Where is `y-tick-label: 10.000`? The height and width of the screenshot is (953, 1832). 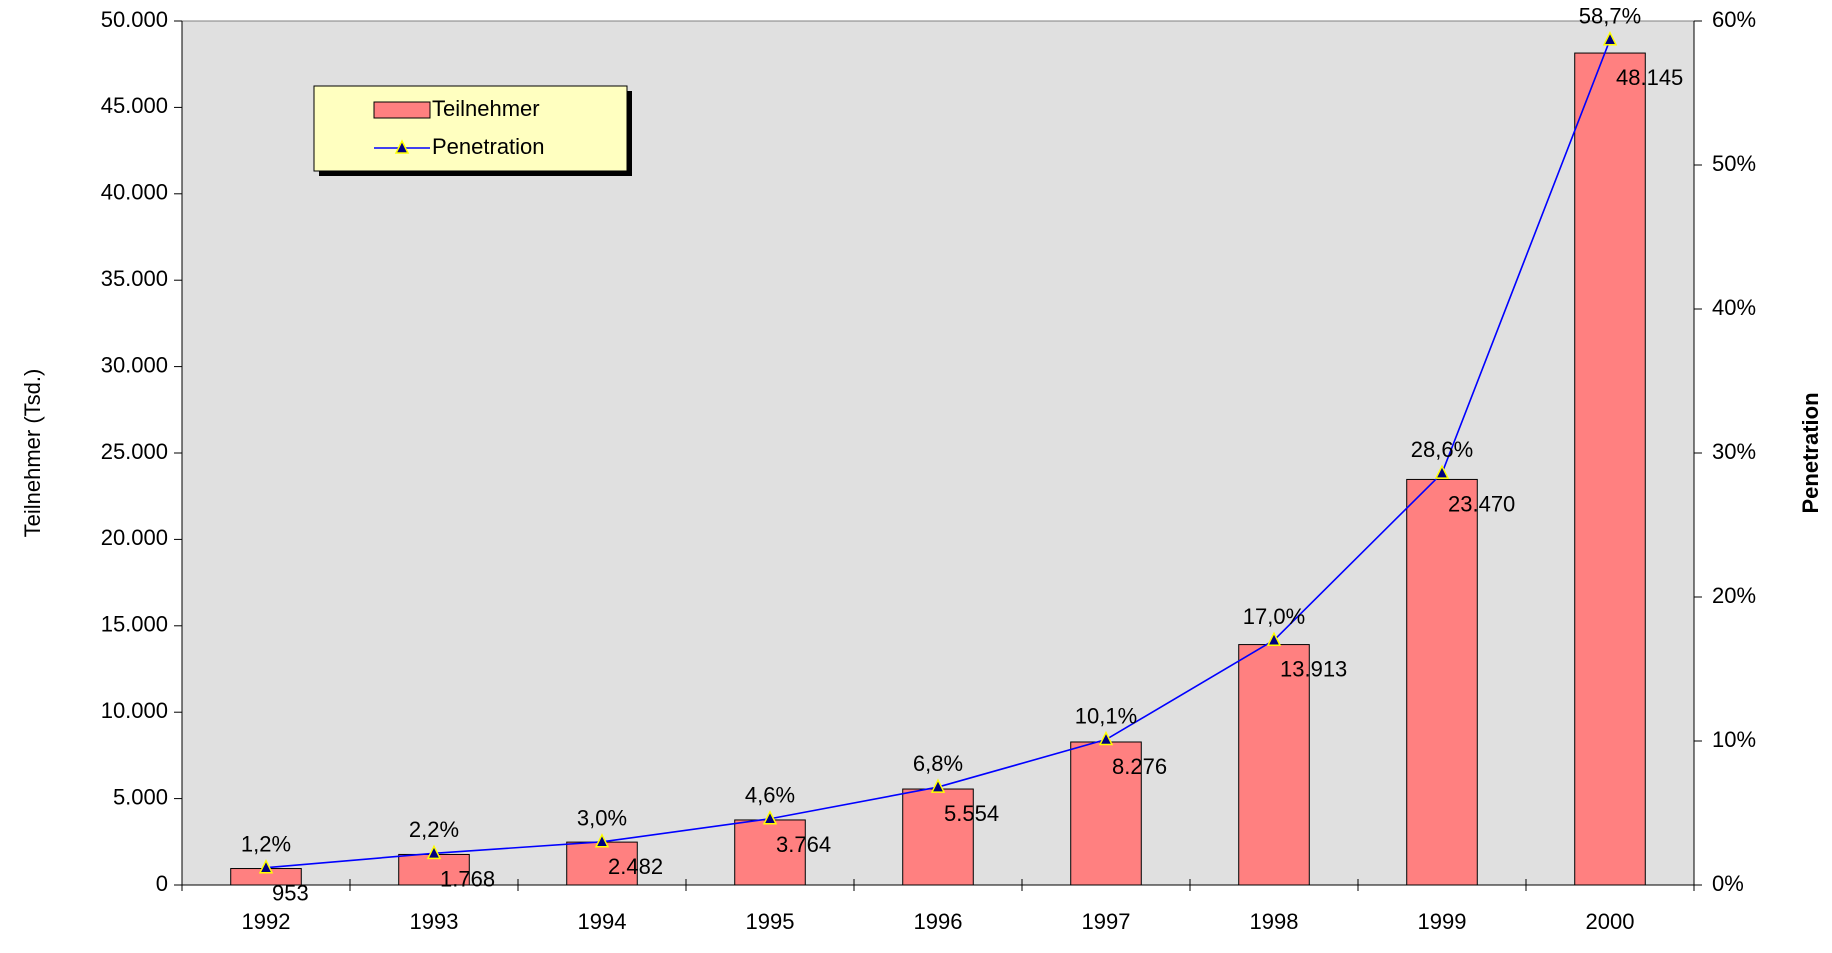 y-tick-label: 10.000 is located at coordinates (134, 710).